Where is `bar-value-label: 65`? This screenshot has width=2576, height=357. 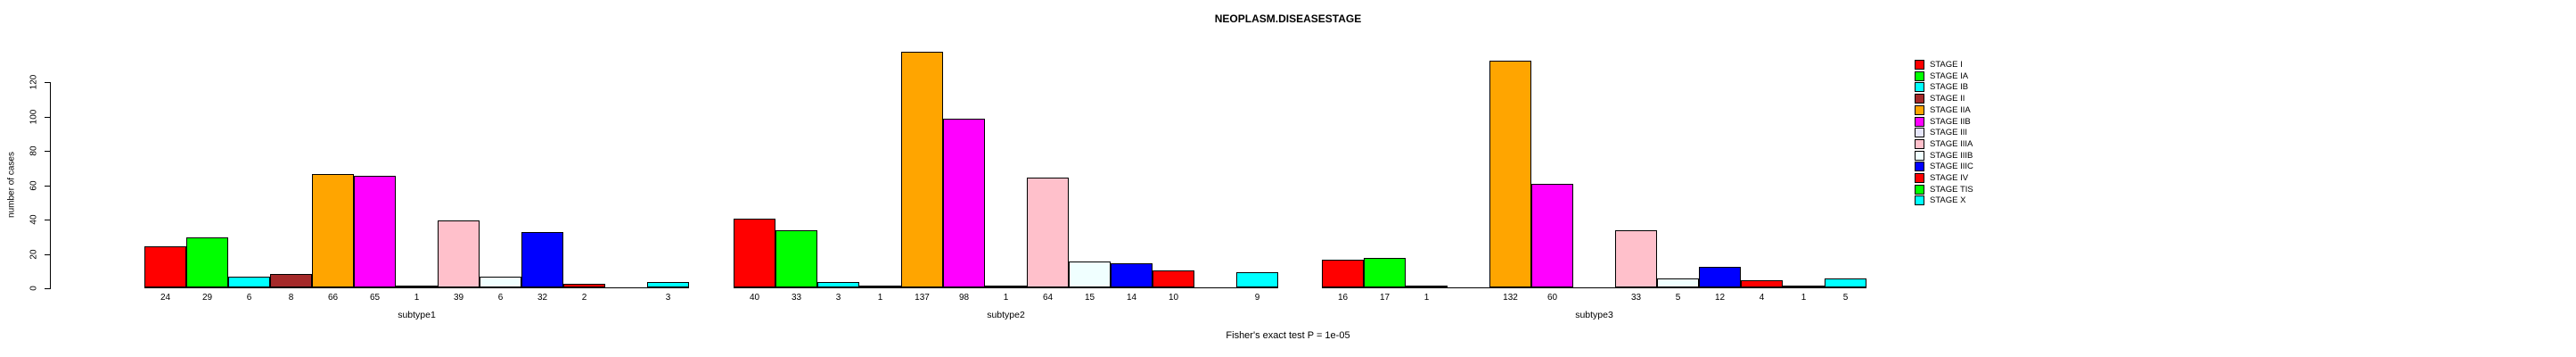 bar-value-label: 65 is located at coordinates (375, 298).